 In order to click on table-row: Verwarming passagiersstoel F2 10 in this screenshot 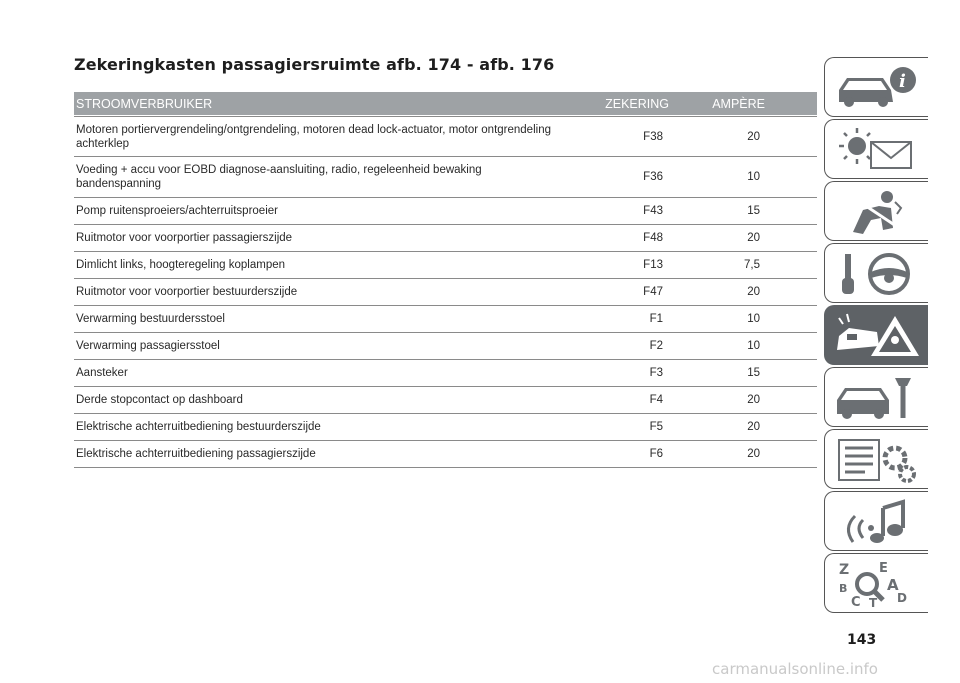, I will do `click(445, 346)`.